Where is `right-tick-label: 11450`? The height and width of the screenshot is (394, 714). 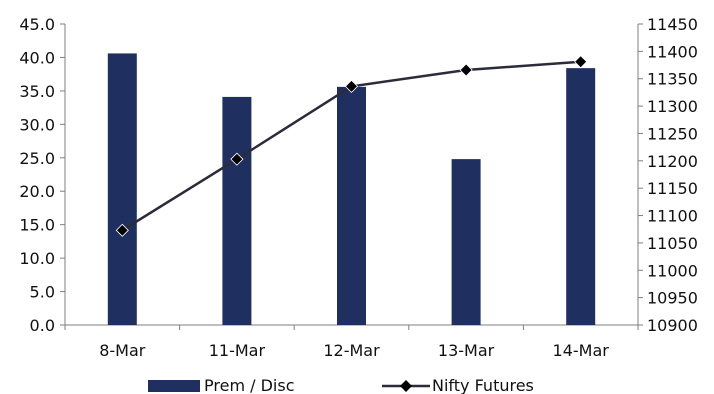 right-tick-label: 11450 is located at coordinates (672, 24).